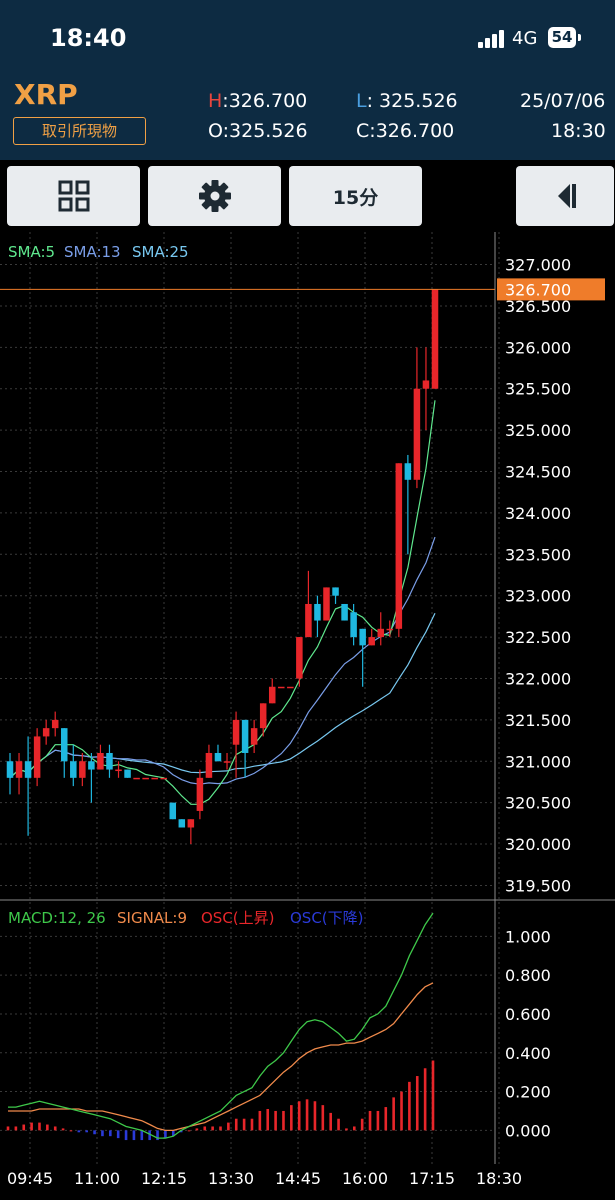 Image resolution: width=615 pixels, height=1200 pixels. I want to click on macd-line, so click(221, 1025).